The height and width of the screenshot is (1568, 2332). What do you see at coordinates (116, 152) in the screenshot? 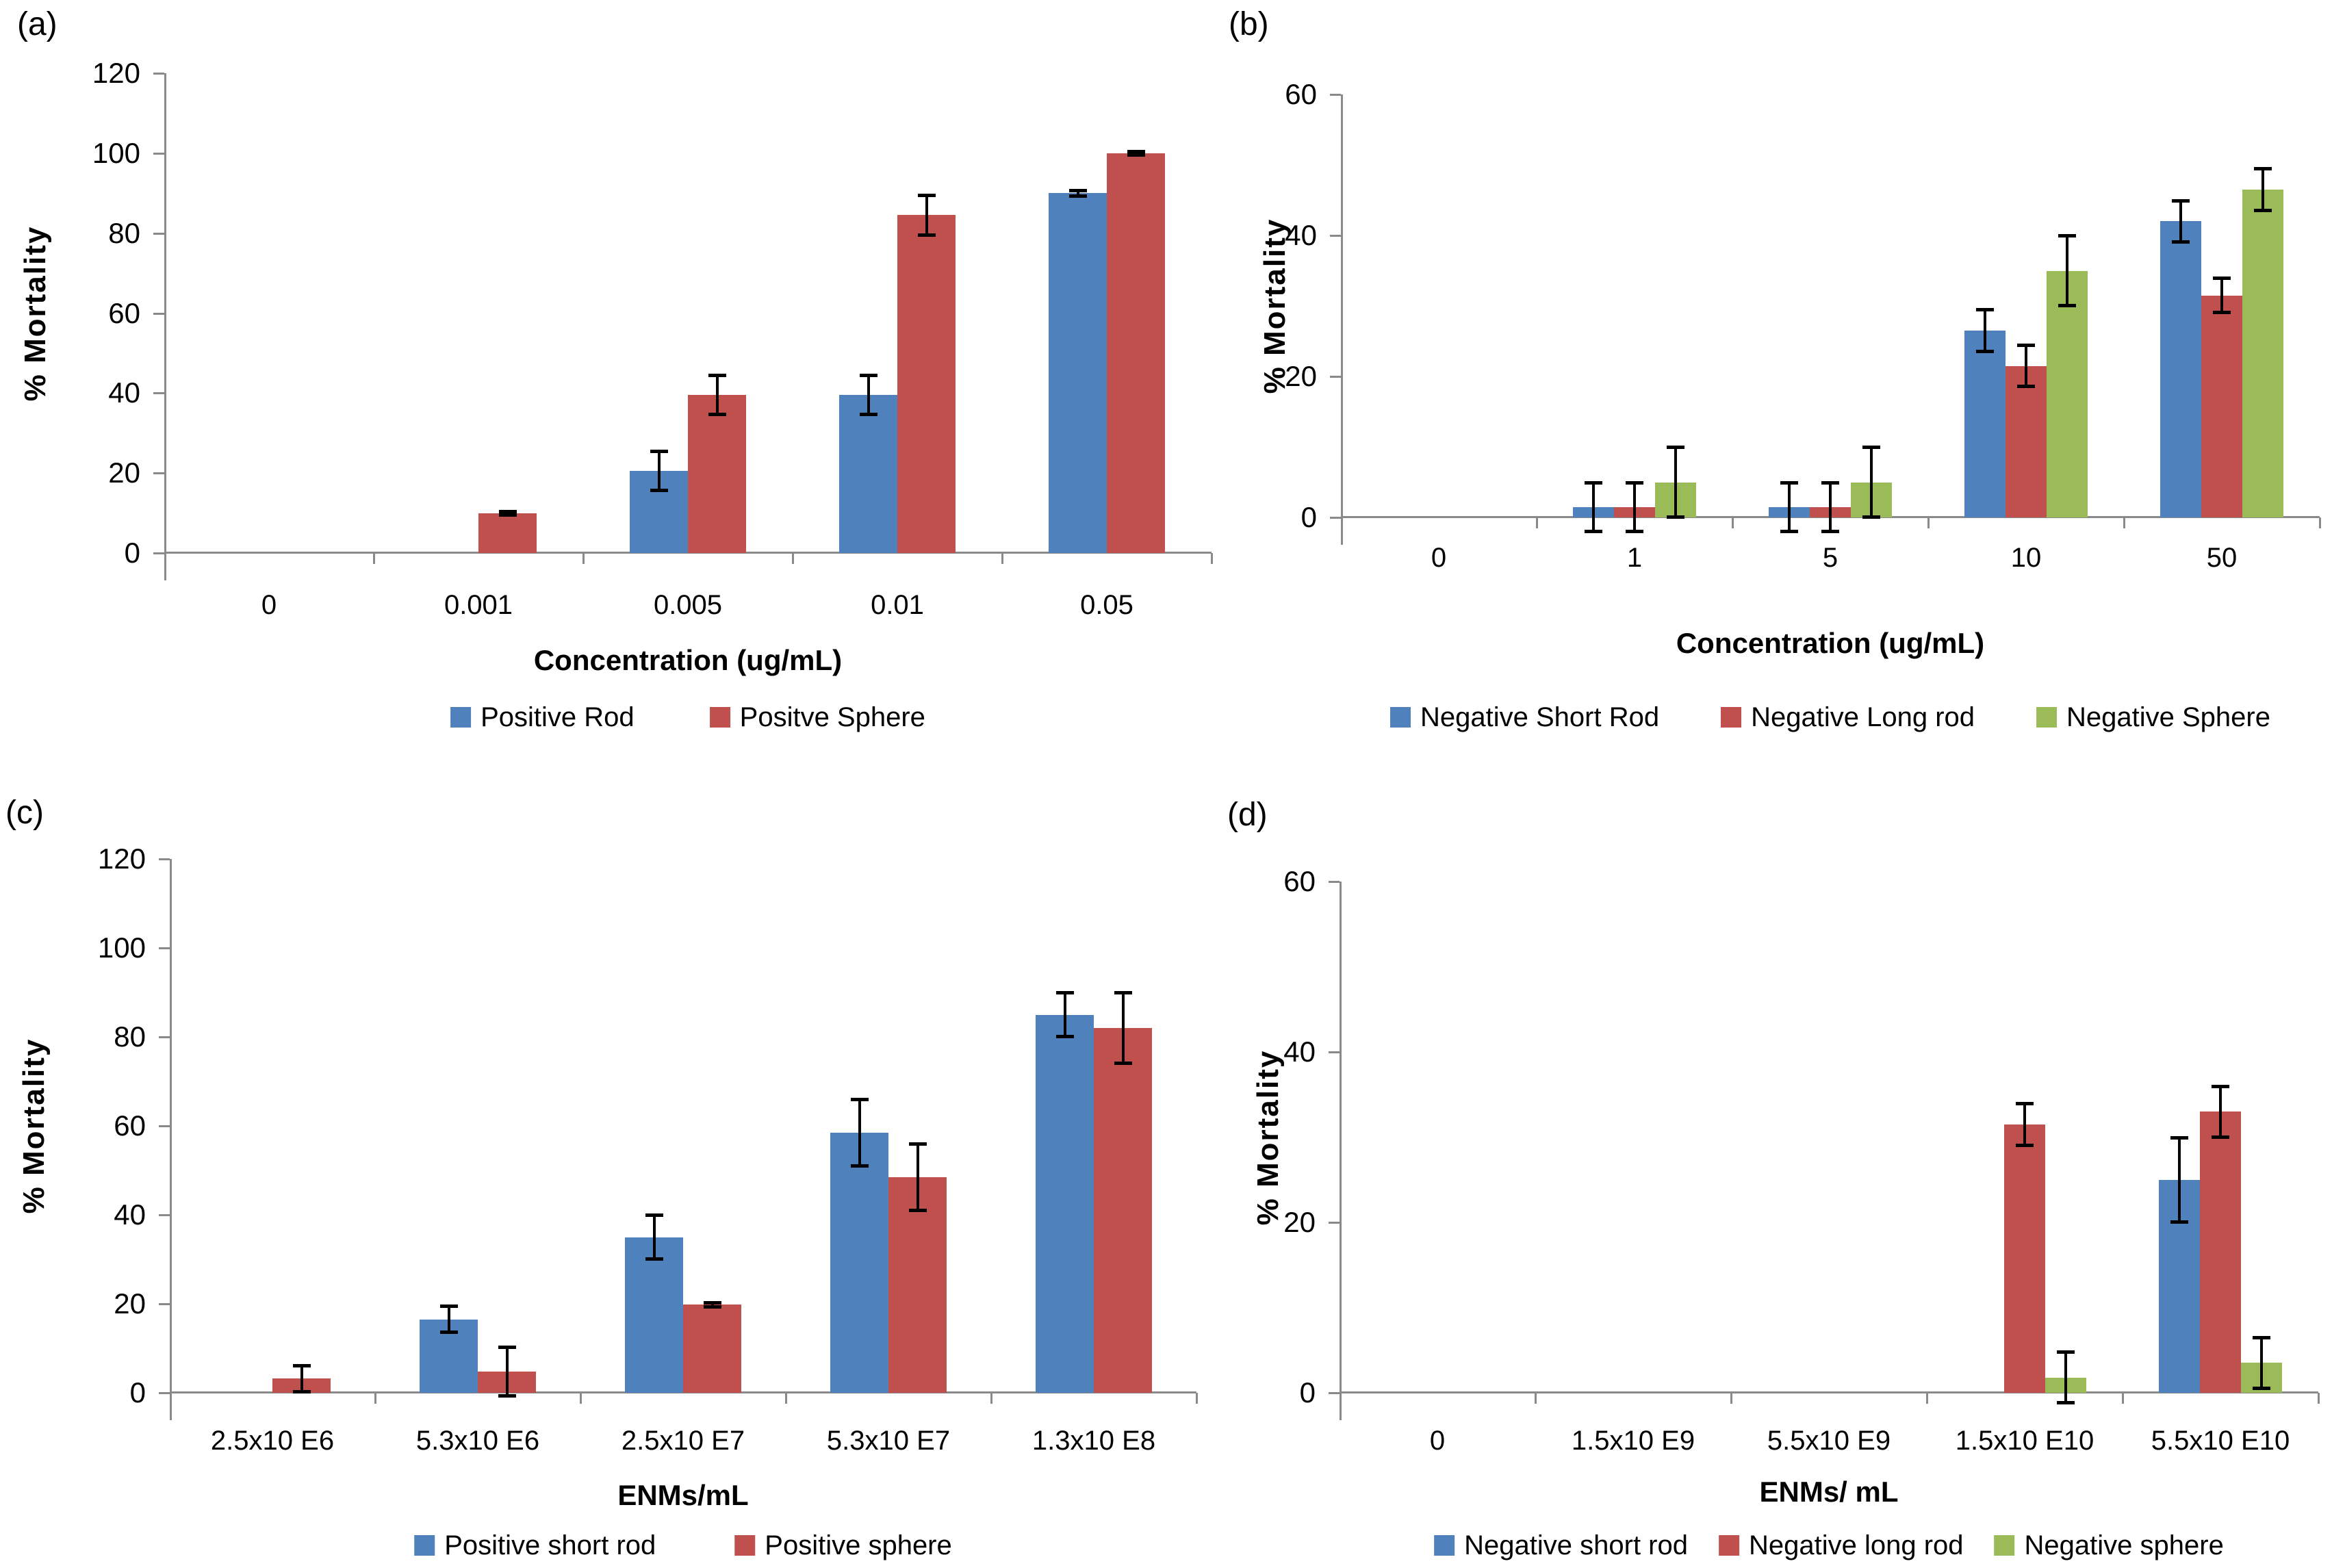
I see `y-tick-label: 100` at bounding box center [116, 152].